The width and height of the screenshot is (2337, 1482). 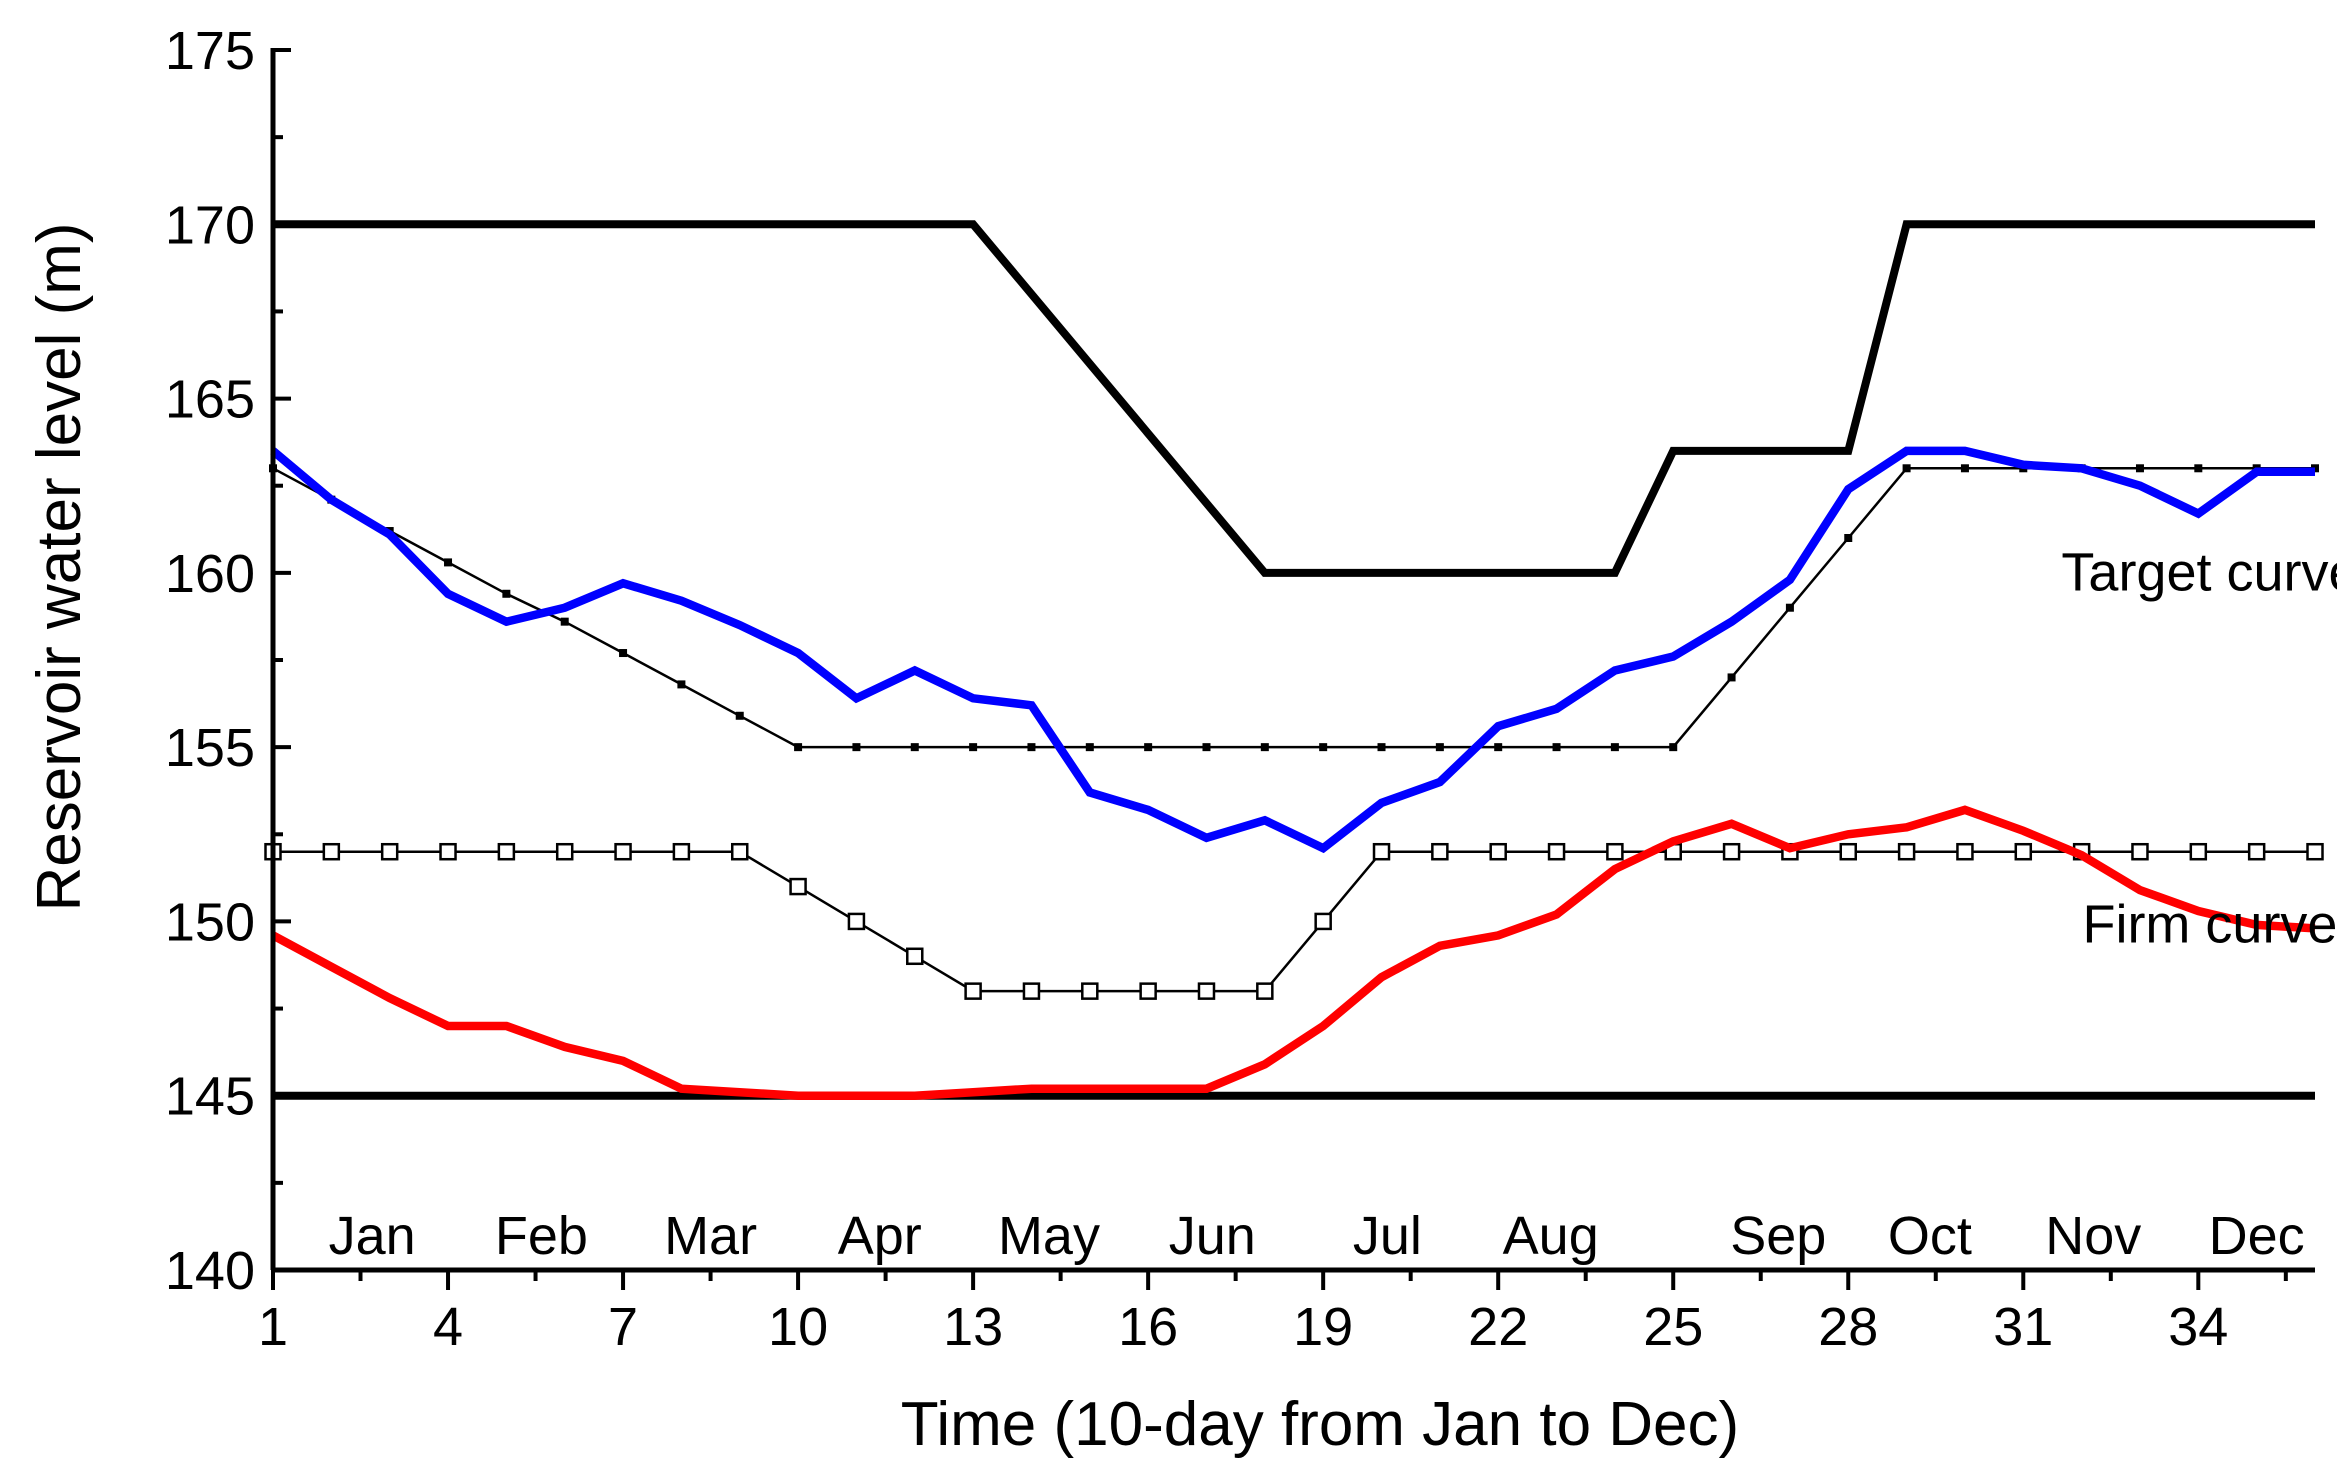 What do you see at coordinates (210, 1271) in the screenshot?
I see `y-tick-label: 140` at bounding box center [210, 1271].